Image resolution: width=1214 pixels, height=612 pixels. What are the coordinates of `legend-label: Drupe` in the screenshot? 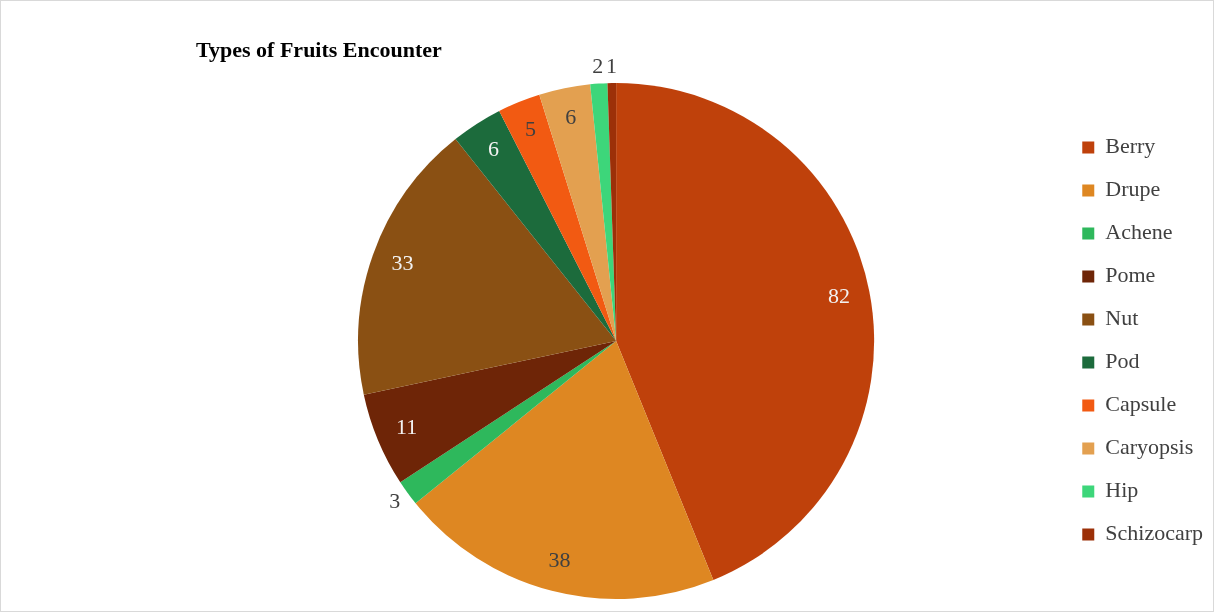 It's located at (1133, 189).